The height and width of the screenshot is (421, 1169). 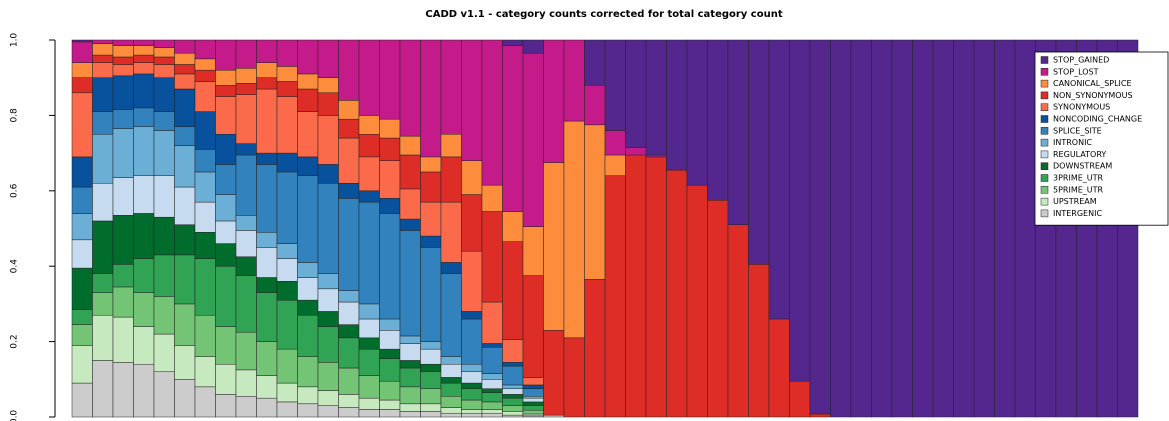 I want to click on legend-label: REGULATORY, so click(x=1079, y=154).